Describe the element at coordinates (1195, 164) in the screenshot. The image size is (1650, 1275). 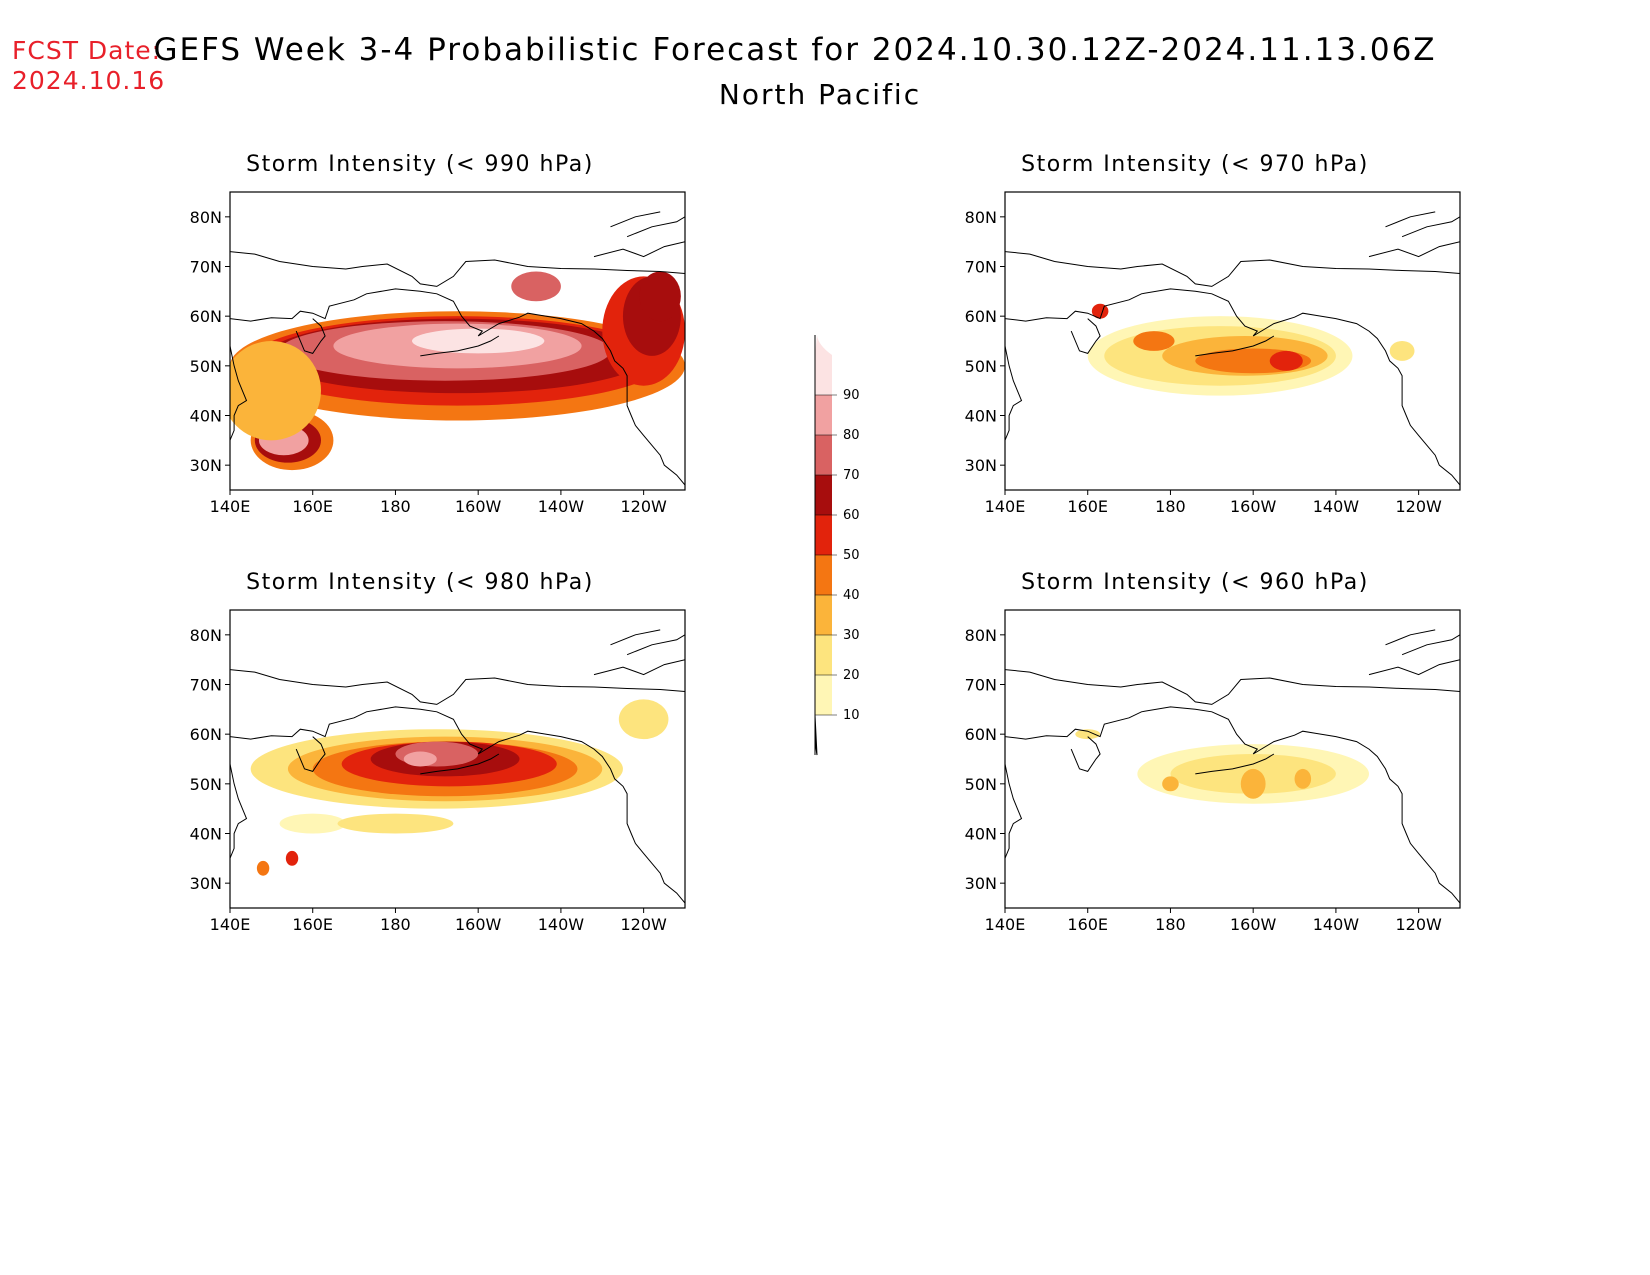
I see `panel-title: Storm Intensity (< 970 hPa)` at that location.